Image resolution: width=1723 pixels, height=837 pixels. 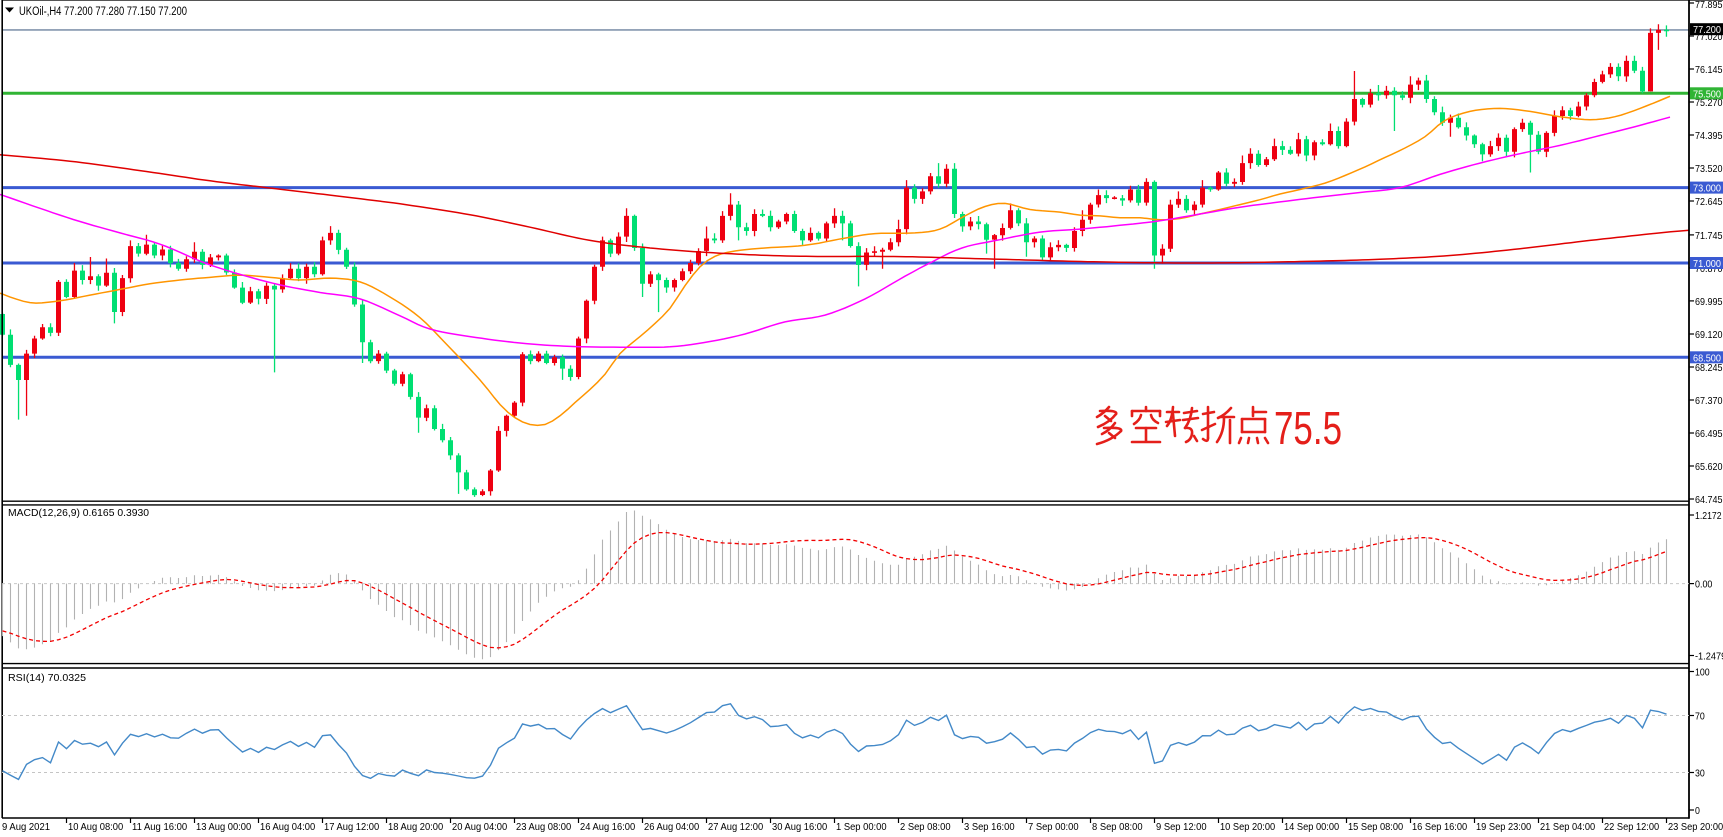 I want to click on svg-text: 23 Sep 20:00, so click(x=1695, y=827).